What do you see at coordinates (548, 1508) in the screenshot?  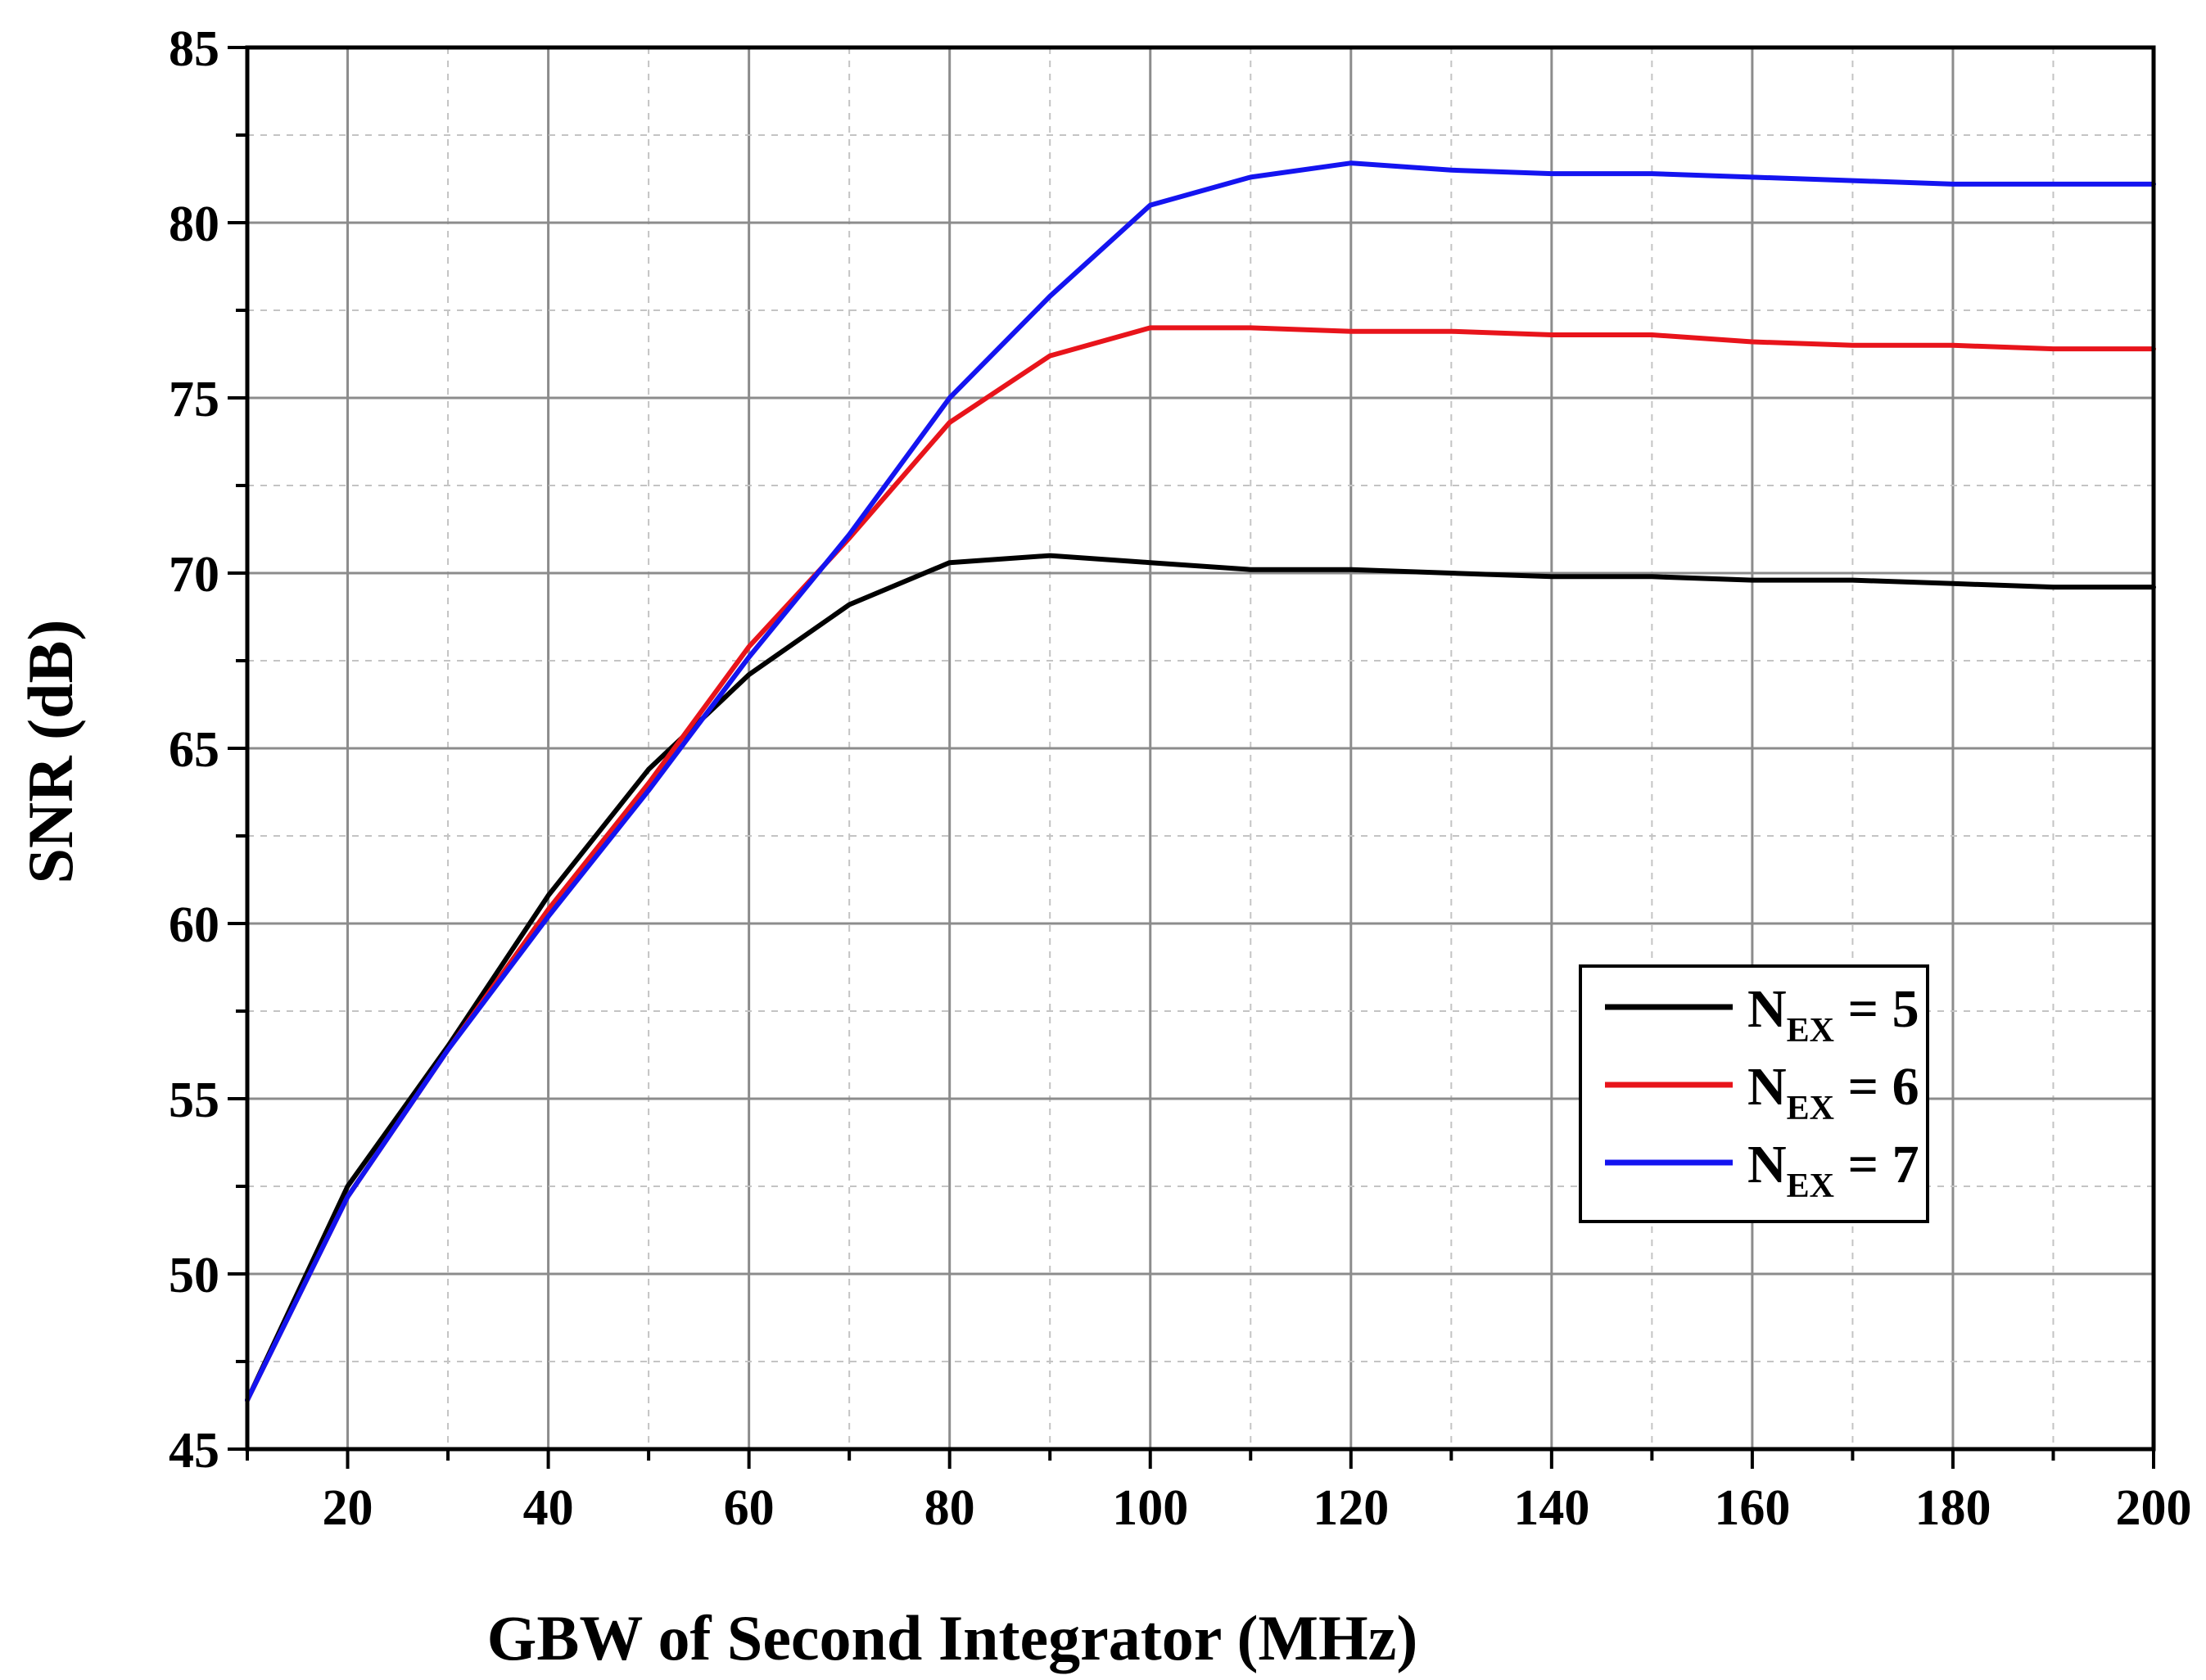 I see `x-tick-label: 40` at bounding box center [548, 1508].